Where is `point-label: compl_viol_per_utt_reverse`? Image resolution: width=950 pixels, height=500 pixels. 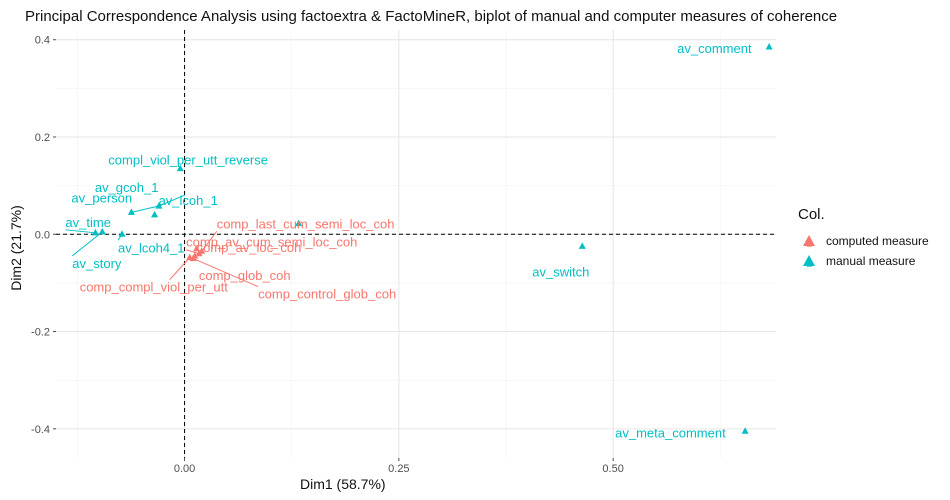
point-label: compl_viol_per_utt_reverse is located at coordinates (188, 160).